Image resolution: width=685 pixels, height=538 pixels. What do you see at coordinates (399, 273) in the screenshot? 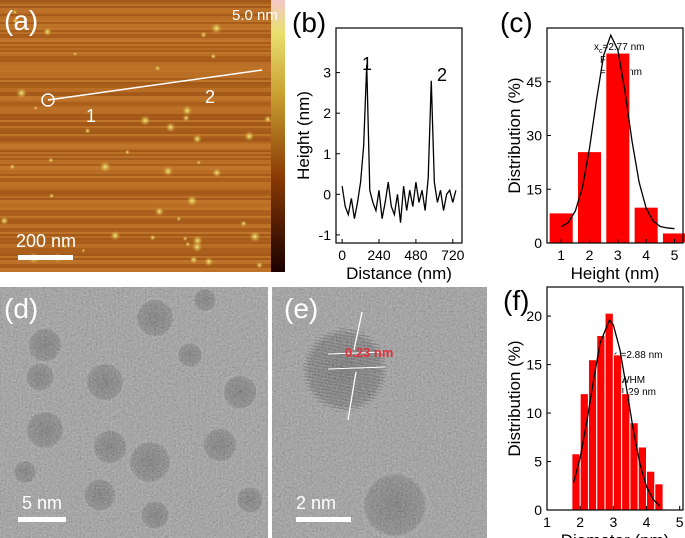
I see `x-axis-label: Distance (nm)` at bounding box center [399, 273].